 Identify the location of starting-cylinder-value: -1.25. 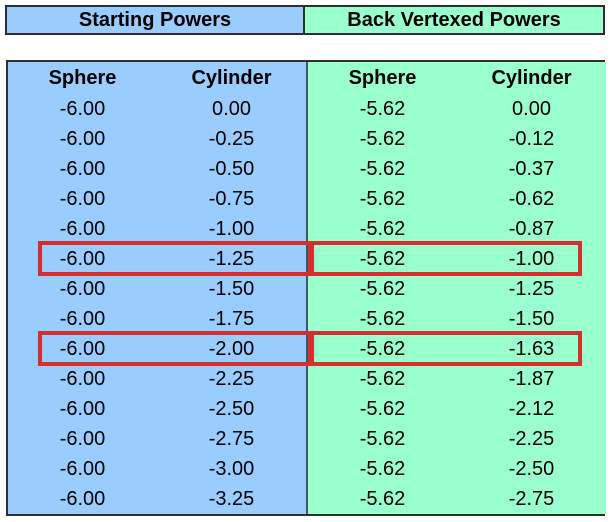
(231, 259).